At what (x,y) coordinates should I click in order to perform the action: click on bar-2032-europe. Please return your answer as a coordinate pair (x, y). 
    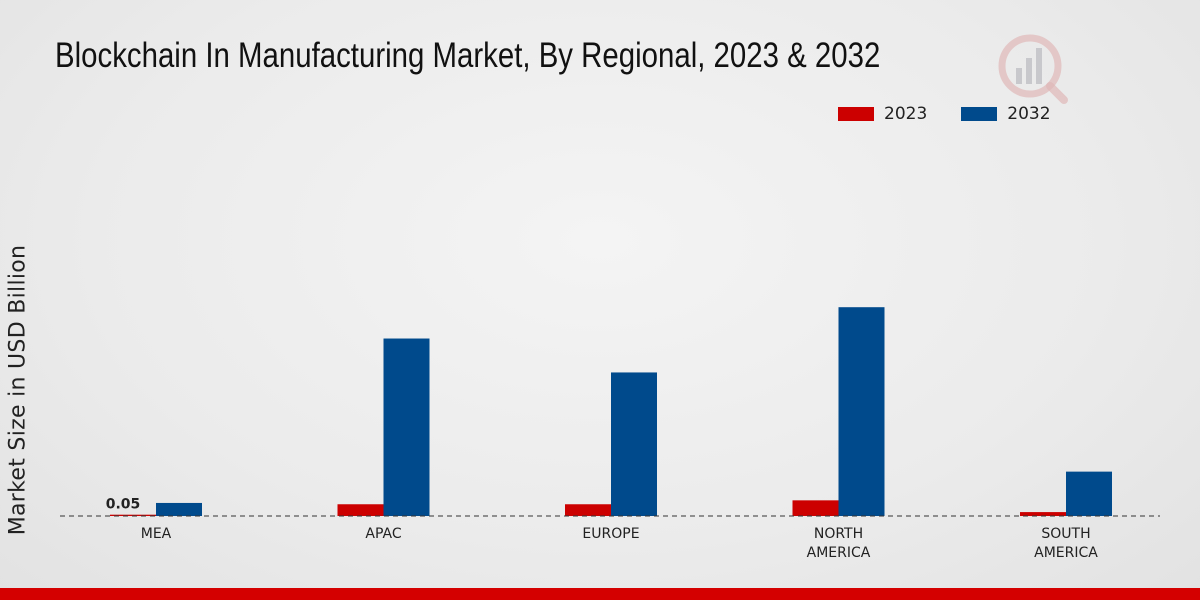
    Looking at the image, I should click on (634, 444).